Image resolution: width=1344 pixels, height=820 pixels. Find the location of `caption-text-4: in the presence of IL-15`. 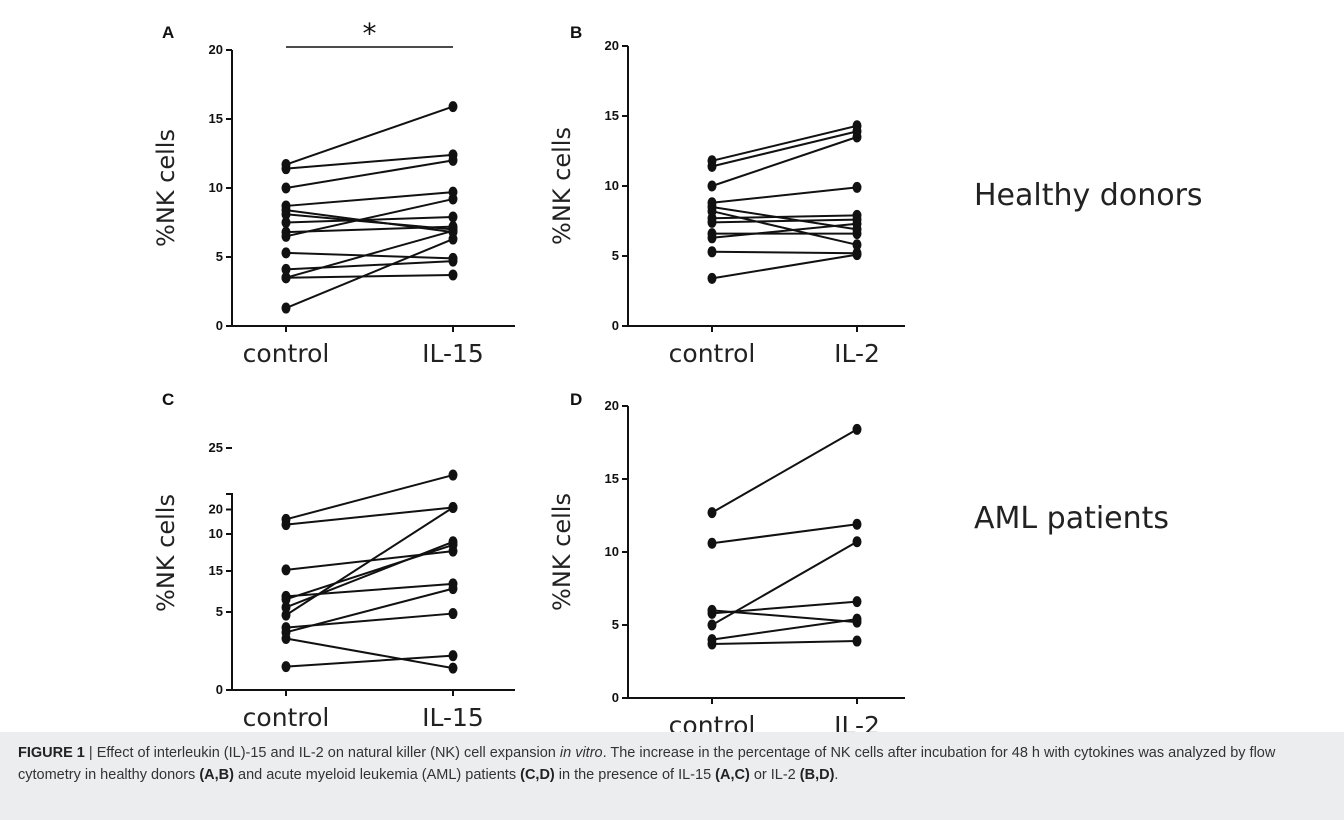

caption-text-4: in the presence of IL-15 is located at coordinates (635, 775).